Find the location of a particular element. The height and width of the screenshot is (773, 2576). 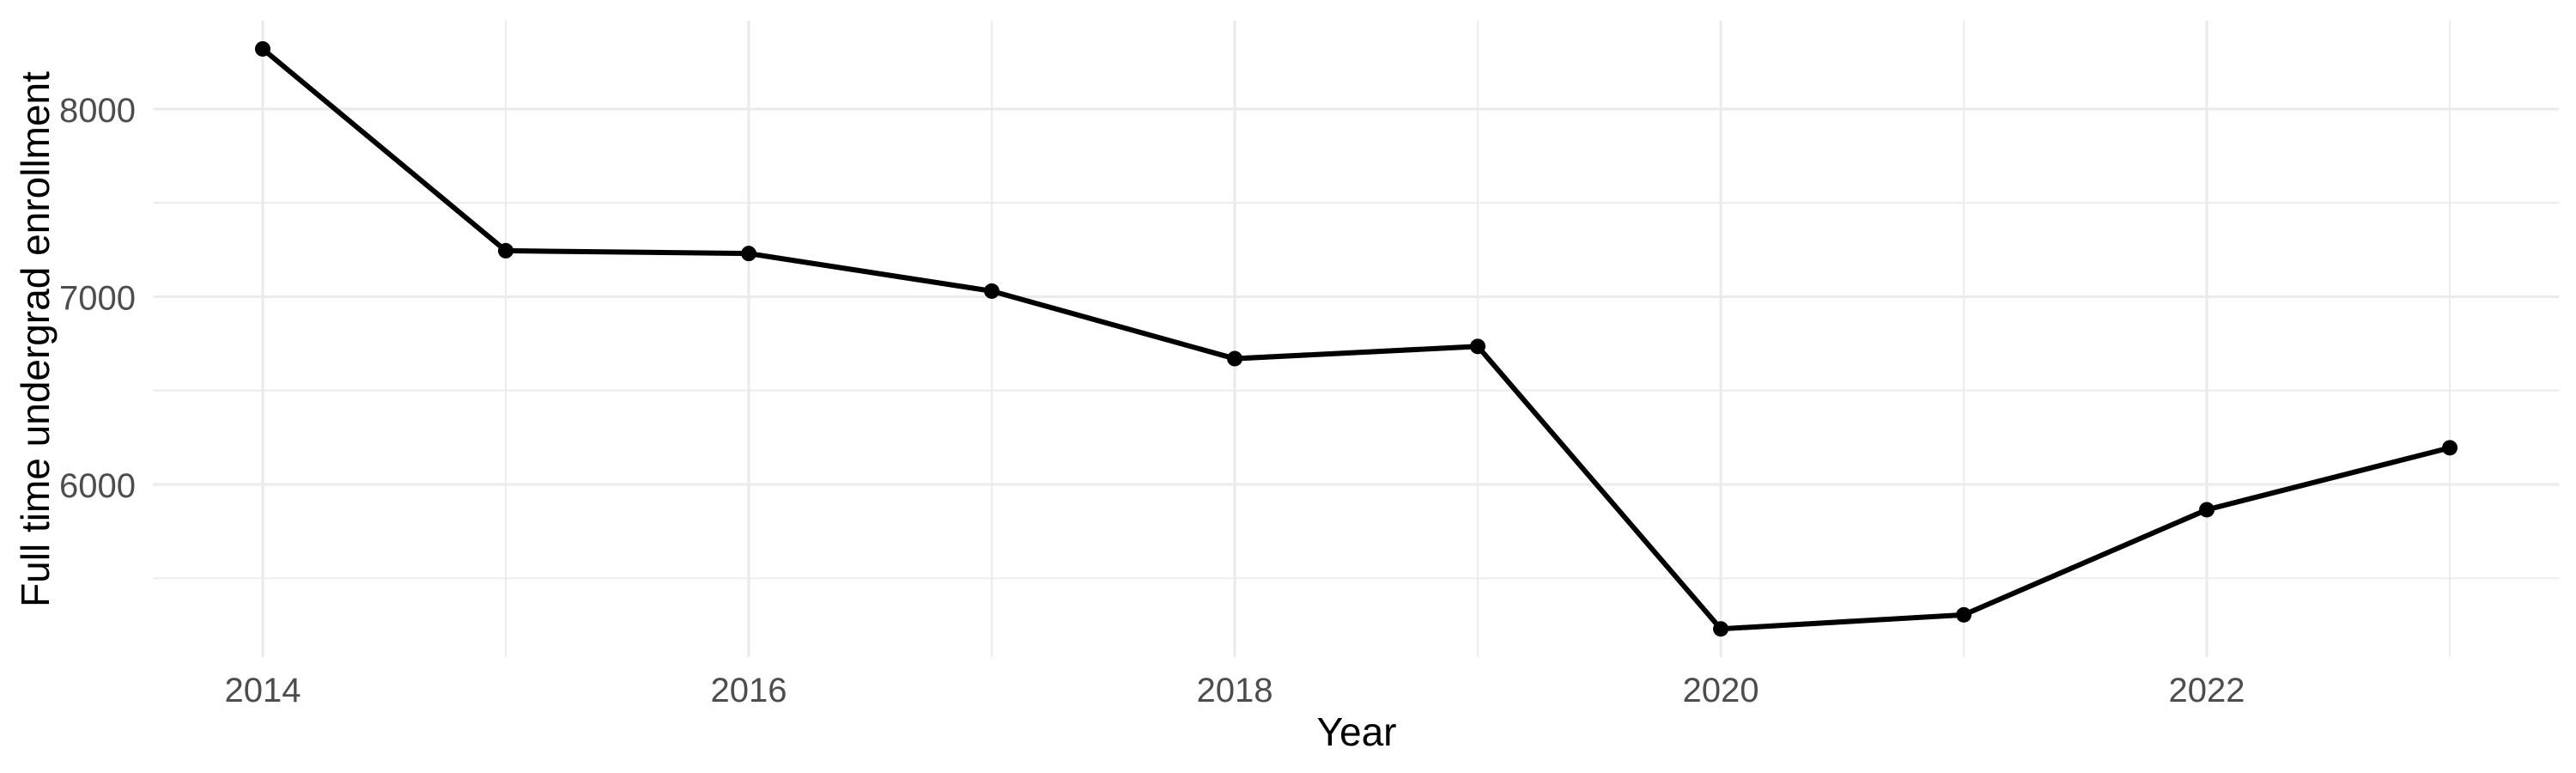

y-tick-label: 6000 is located at coordinates (98, 486).